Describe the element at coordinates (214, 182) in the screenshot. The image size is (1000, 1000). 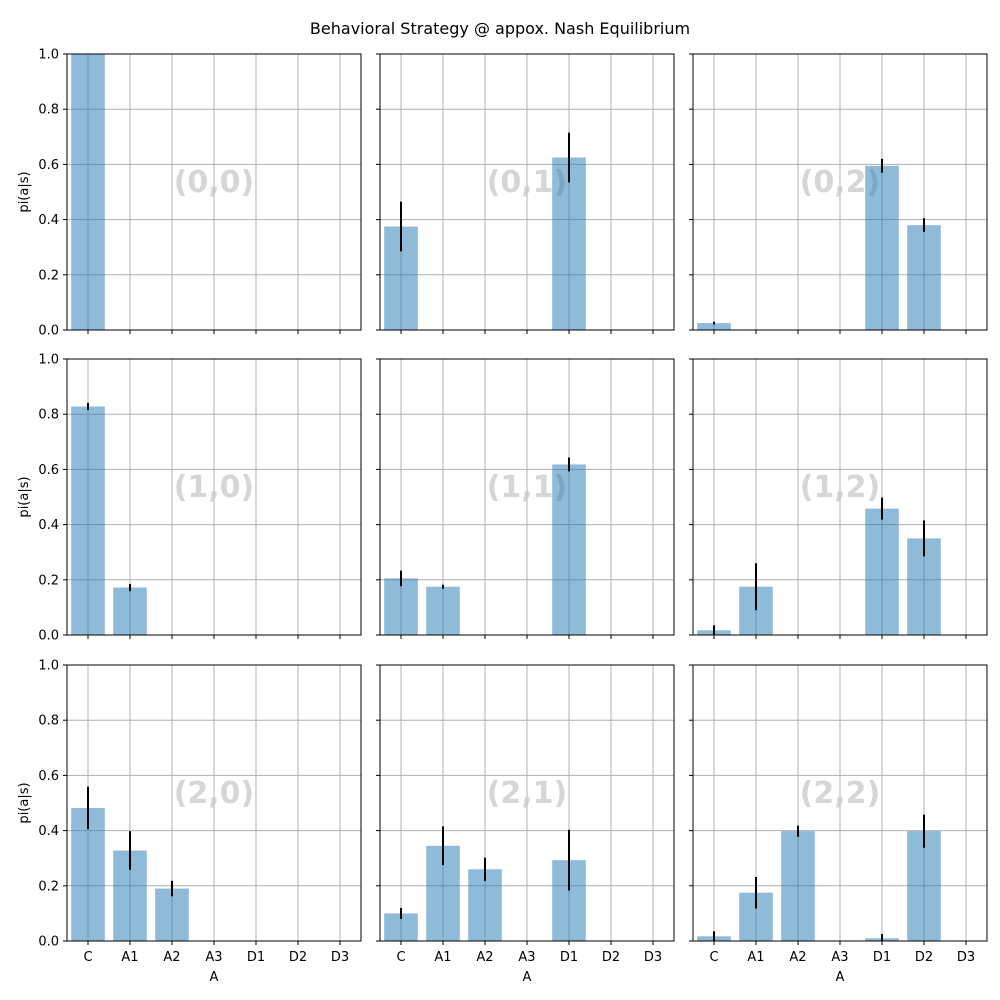
I see `state-label: (0,0)` at that location.